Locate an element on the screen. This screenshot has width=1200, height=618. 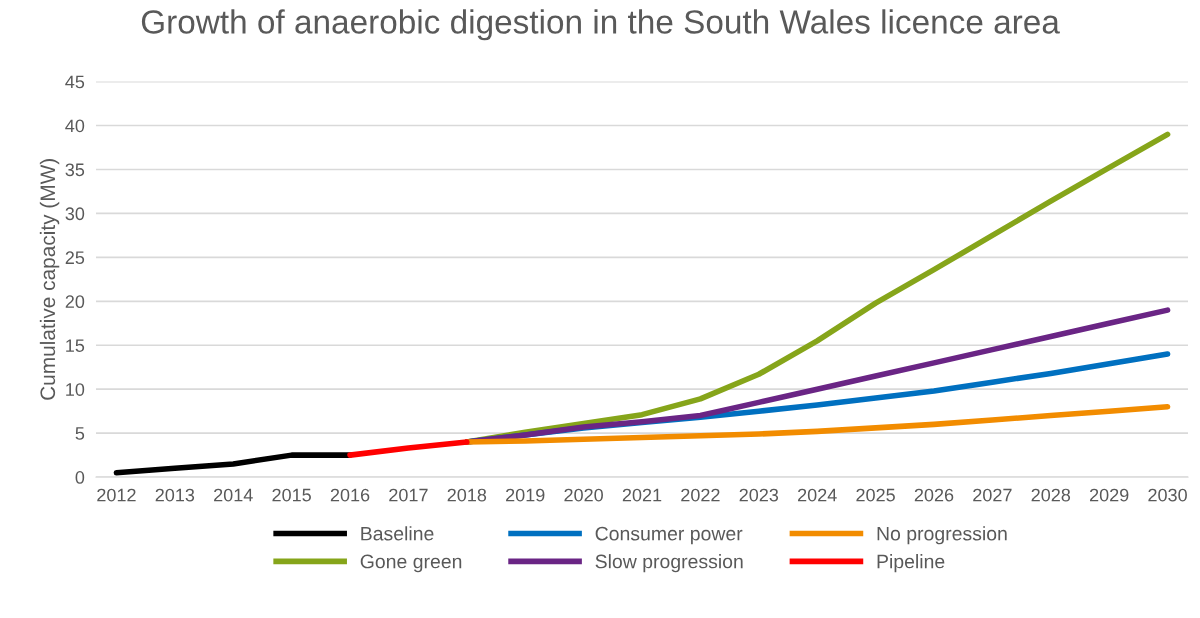
x-tick-label: 2016 is located at coordinates (350, 495).